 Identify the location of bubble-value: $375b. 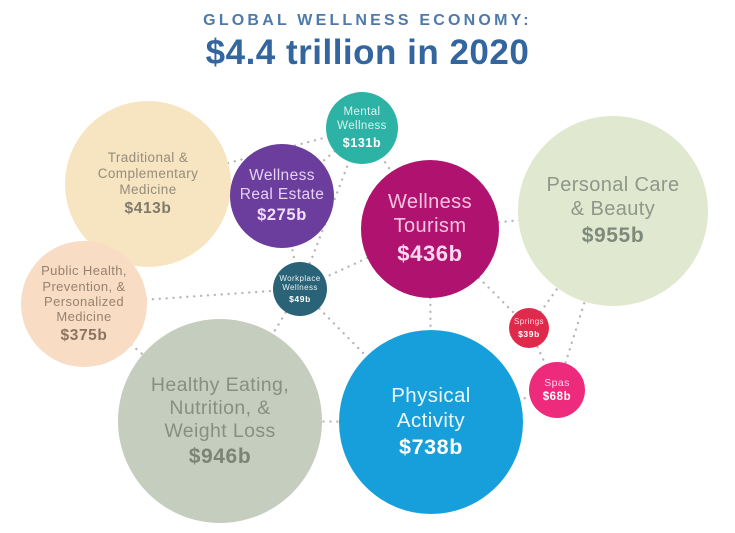
(84, 335).